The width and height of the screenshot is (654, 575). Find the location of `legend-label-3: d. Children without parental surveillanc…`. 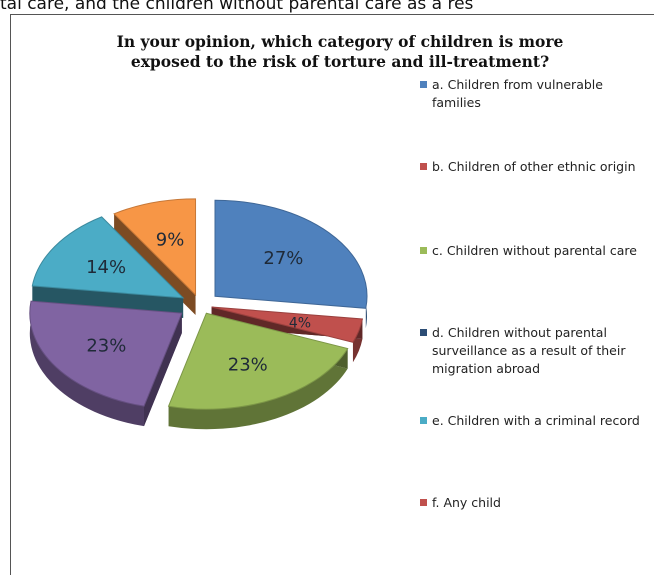

legend-label-3: d. Children without parental surveillanc… is located at coordinates (529, 350).